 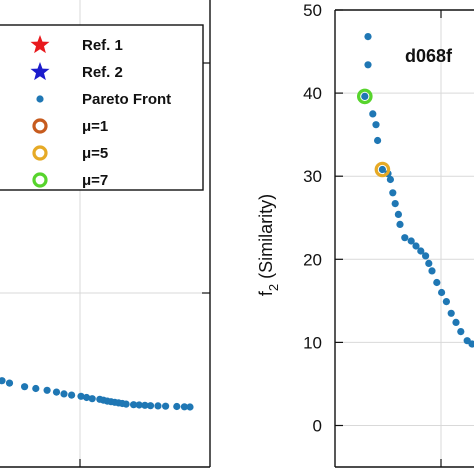 I want to click on legend-label: Ref. 1, so click(x=102, y=45).